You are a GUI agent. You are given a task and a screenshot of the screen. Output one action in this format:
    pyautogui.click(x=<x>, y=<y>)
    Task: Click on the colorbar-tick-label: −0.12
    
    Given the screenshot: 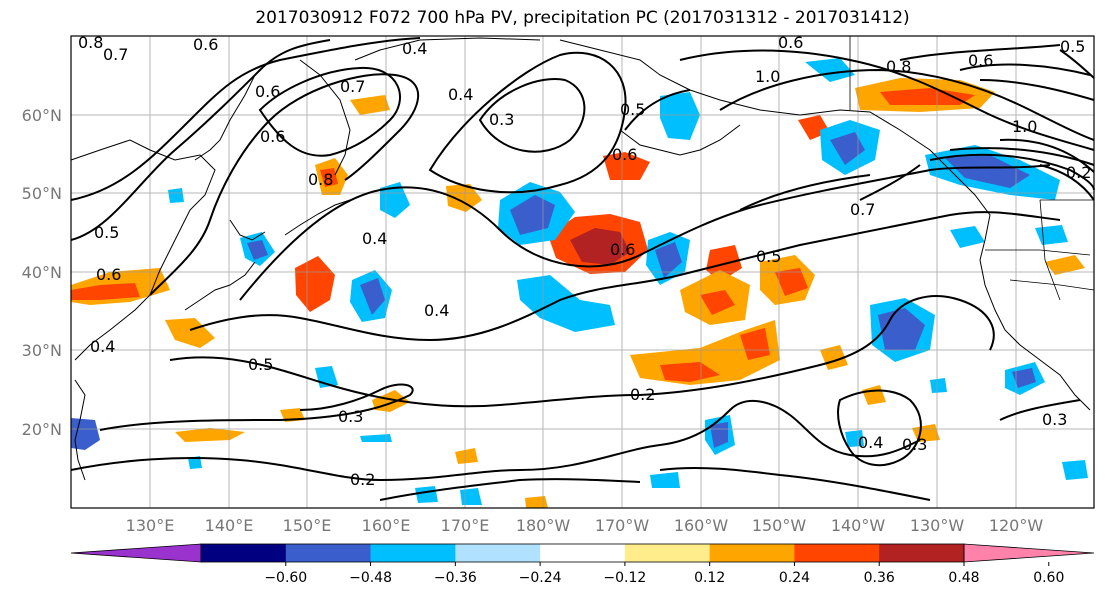 What is the action you would take?
    pyautogui.click(x=624, y=578)
    